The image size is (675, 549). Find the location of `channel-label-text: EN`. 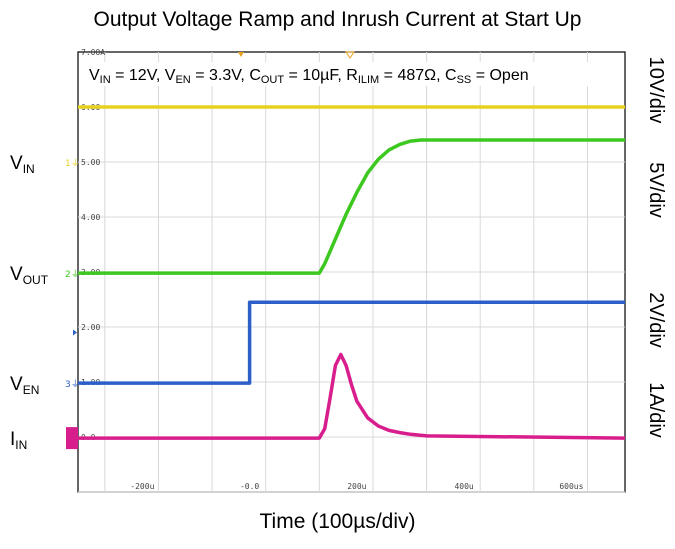

channel-label-text: EN is located at coordinates (31, 390).